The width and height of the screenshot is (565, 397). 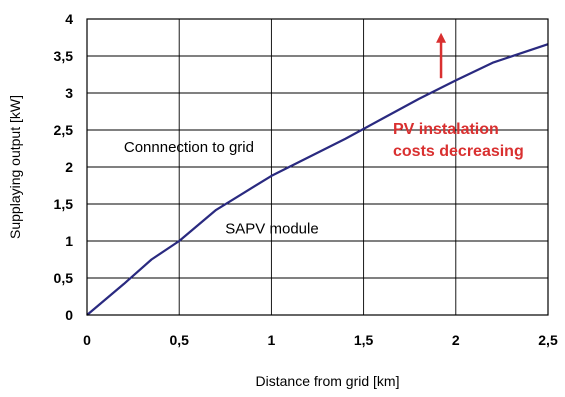 I want to click on y-tick-label: 1,5, so click(x=64, y=204).